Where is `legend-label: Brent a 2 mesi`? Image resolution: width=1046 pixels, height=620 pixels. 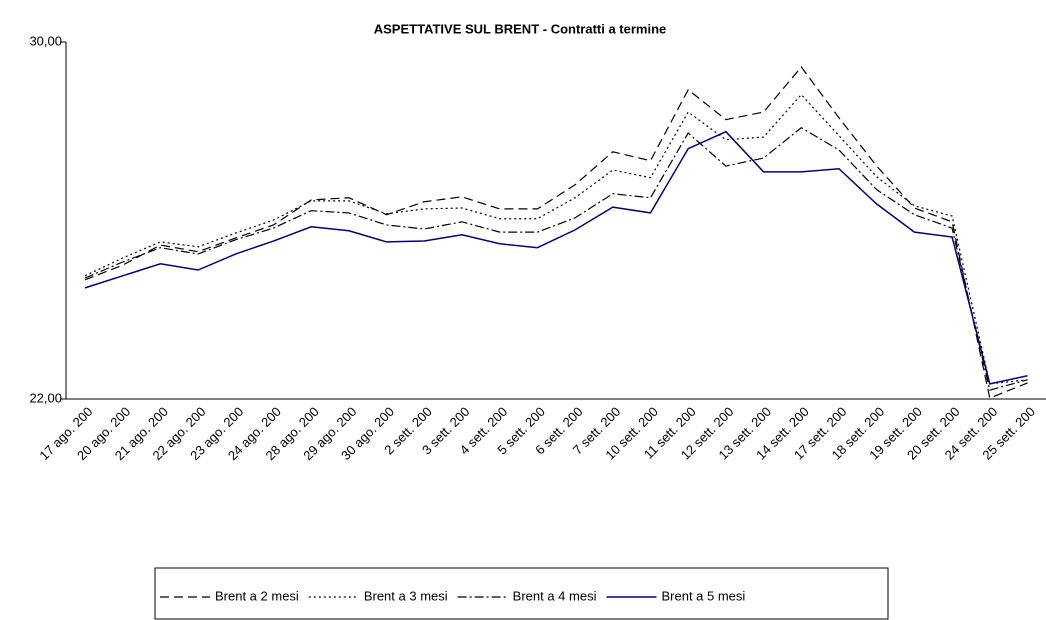 legend-label: Brent a 2 mesi is located at coordinates (257, 595).